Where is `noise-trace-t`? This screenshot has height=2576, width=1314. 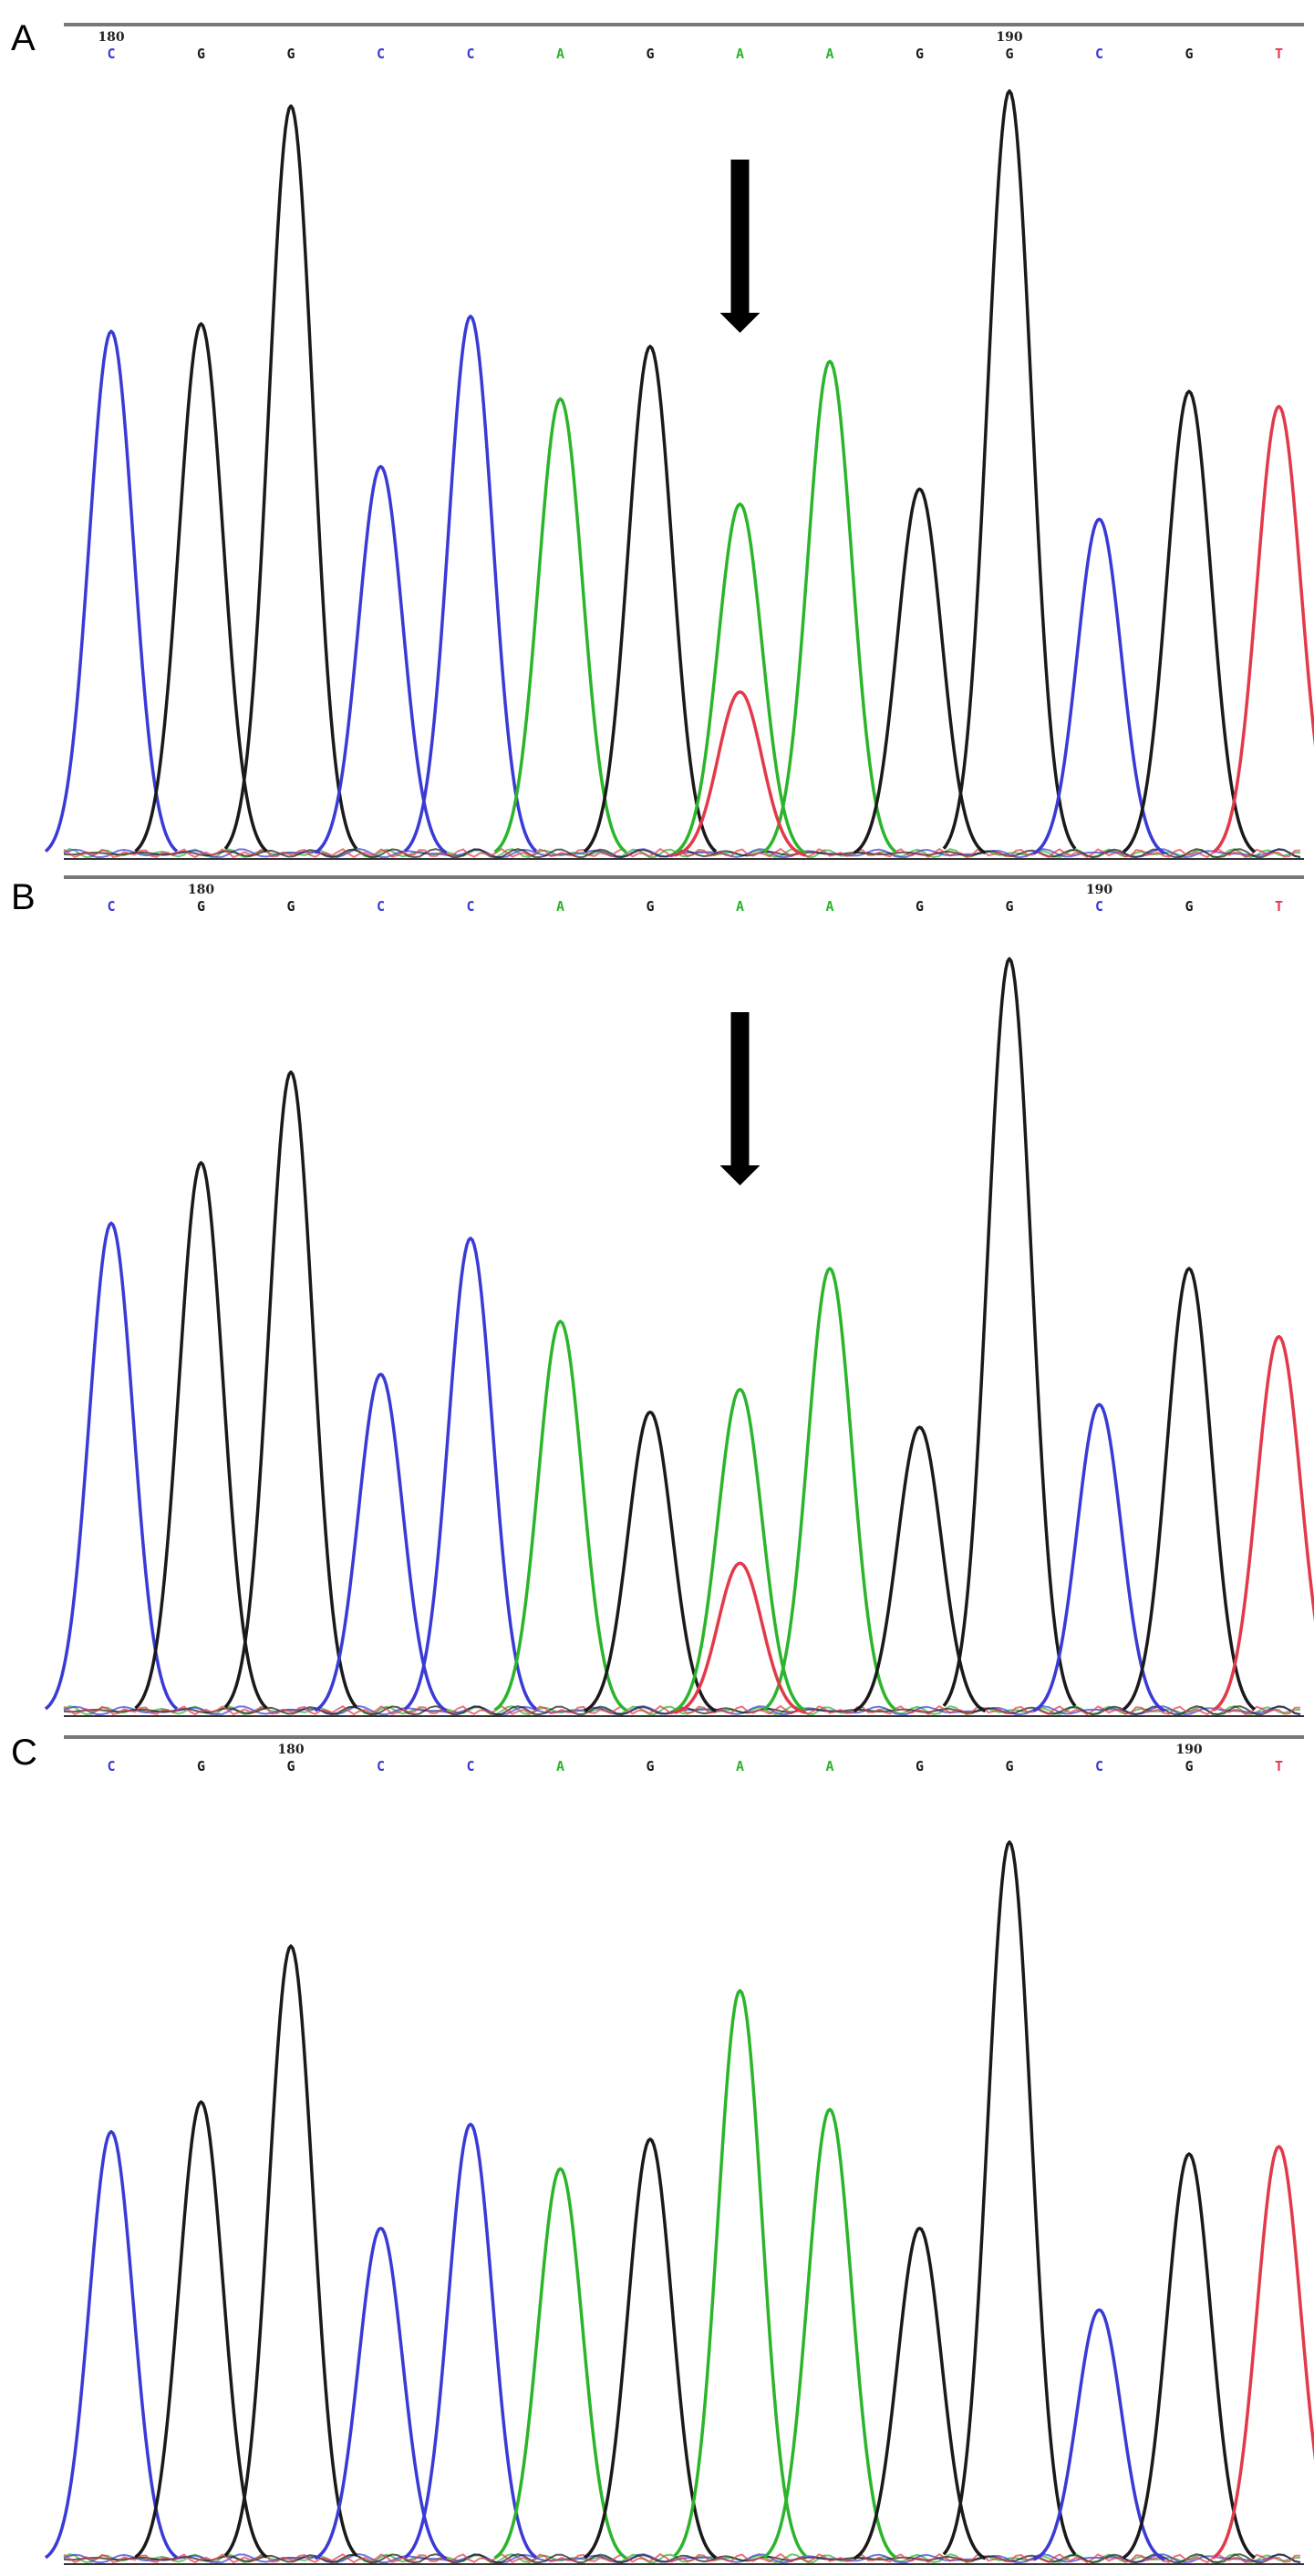
noise-trace-t is located at coordinates (682, 2558).